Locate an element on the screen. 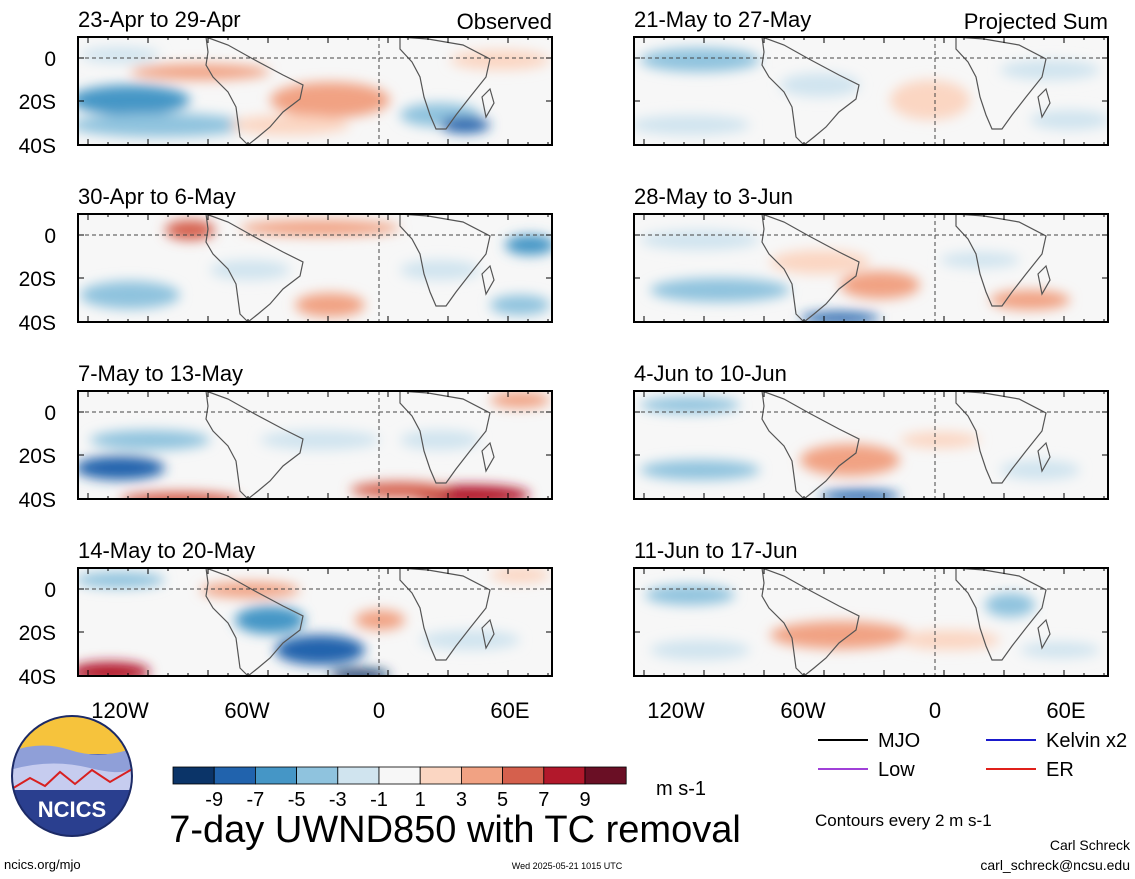 This screenshot has width=1135, height=879. panel-left-1-overlay: 23-Apr to 29-Apr Observed 0 20S 40S is located at coordinates (286, 82).